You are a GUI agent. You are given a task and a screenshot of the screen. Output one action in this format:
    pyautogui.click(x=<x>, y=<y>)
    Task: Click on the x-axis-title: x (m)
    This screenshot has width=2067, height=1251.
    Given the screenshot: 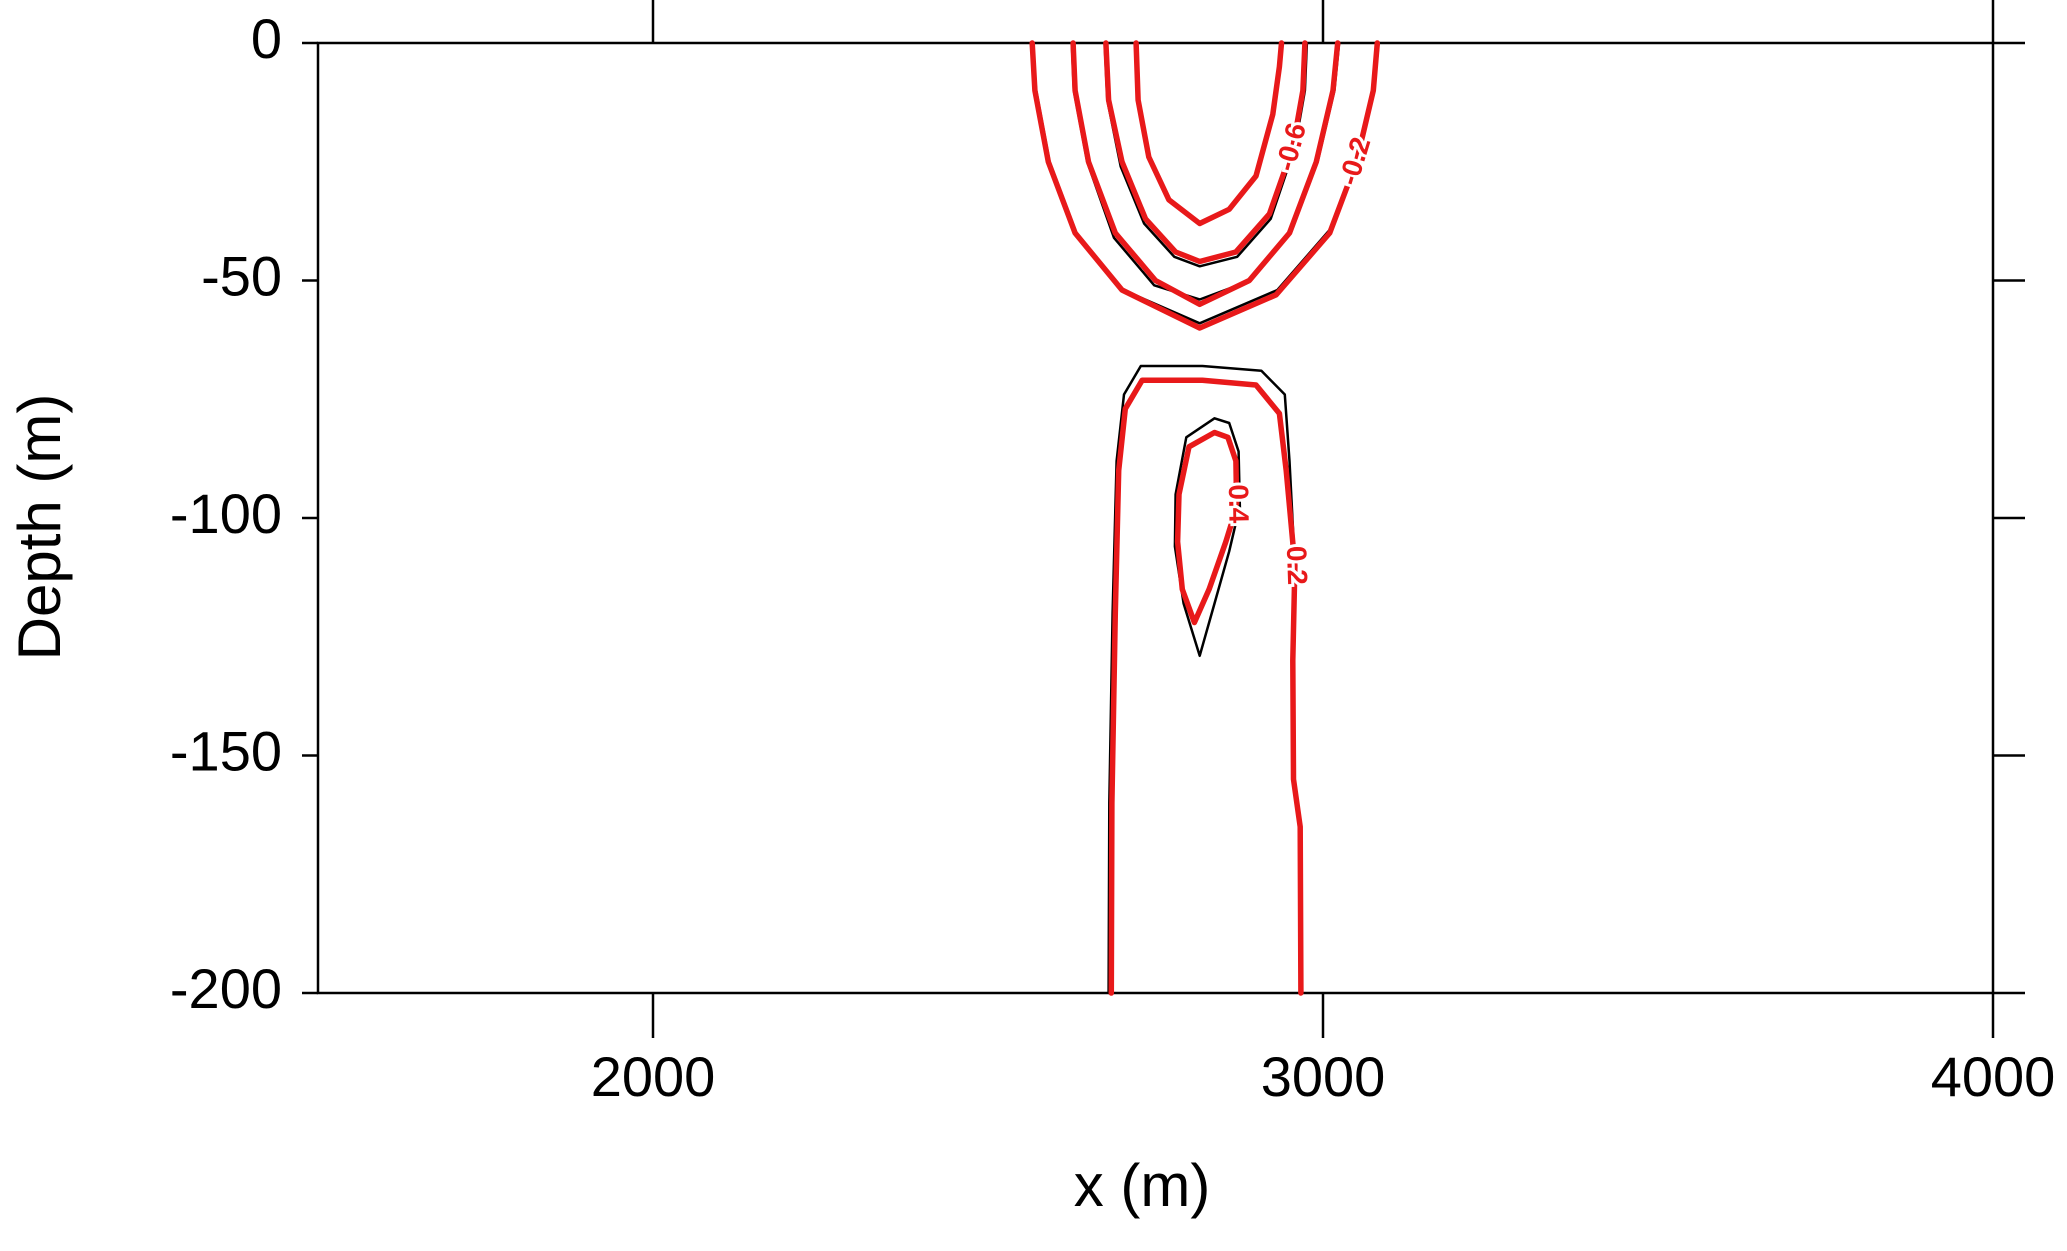 What is the action you would take?
    pyautogui.click(x=1142, y=1185)
    